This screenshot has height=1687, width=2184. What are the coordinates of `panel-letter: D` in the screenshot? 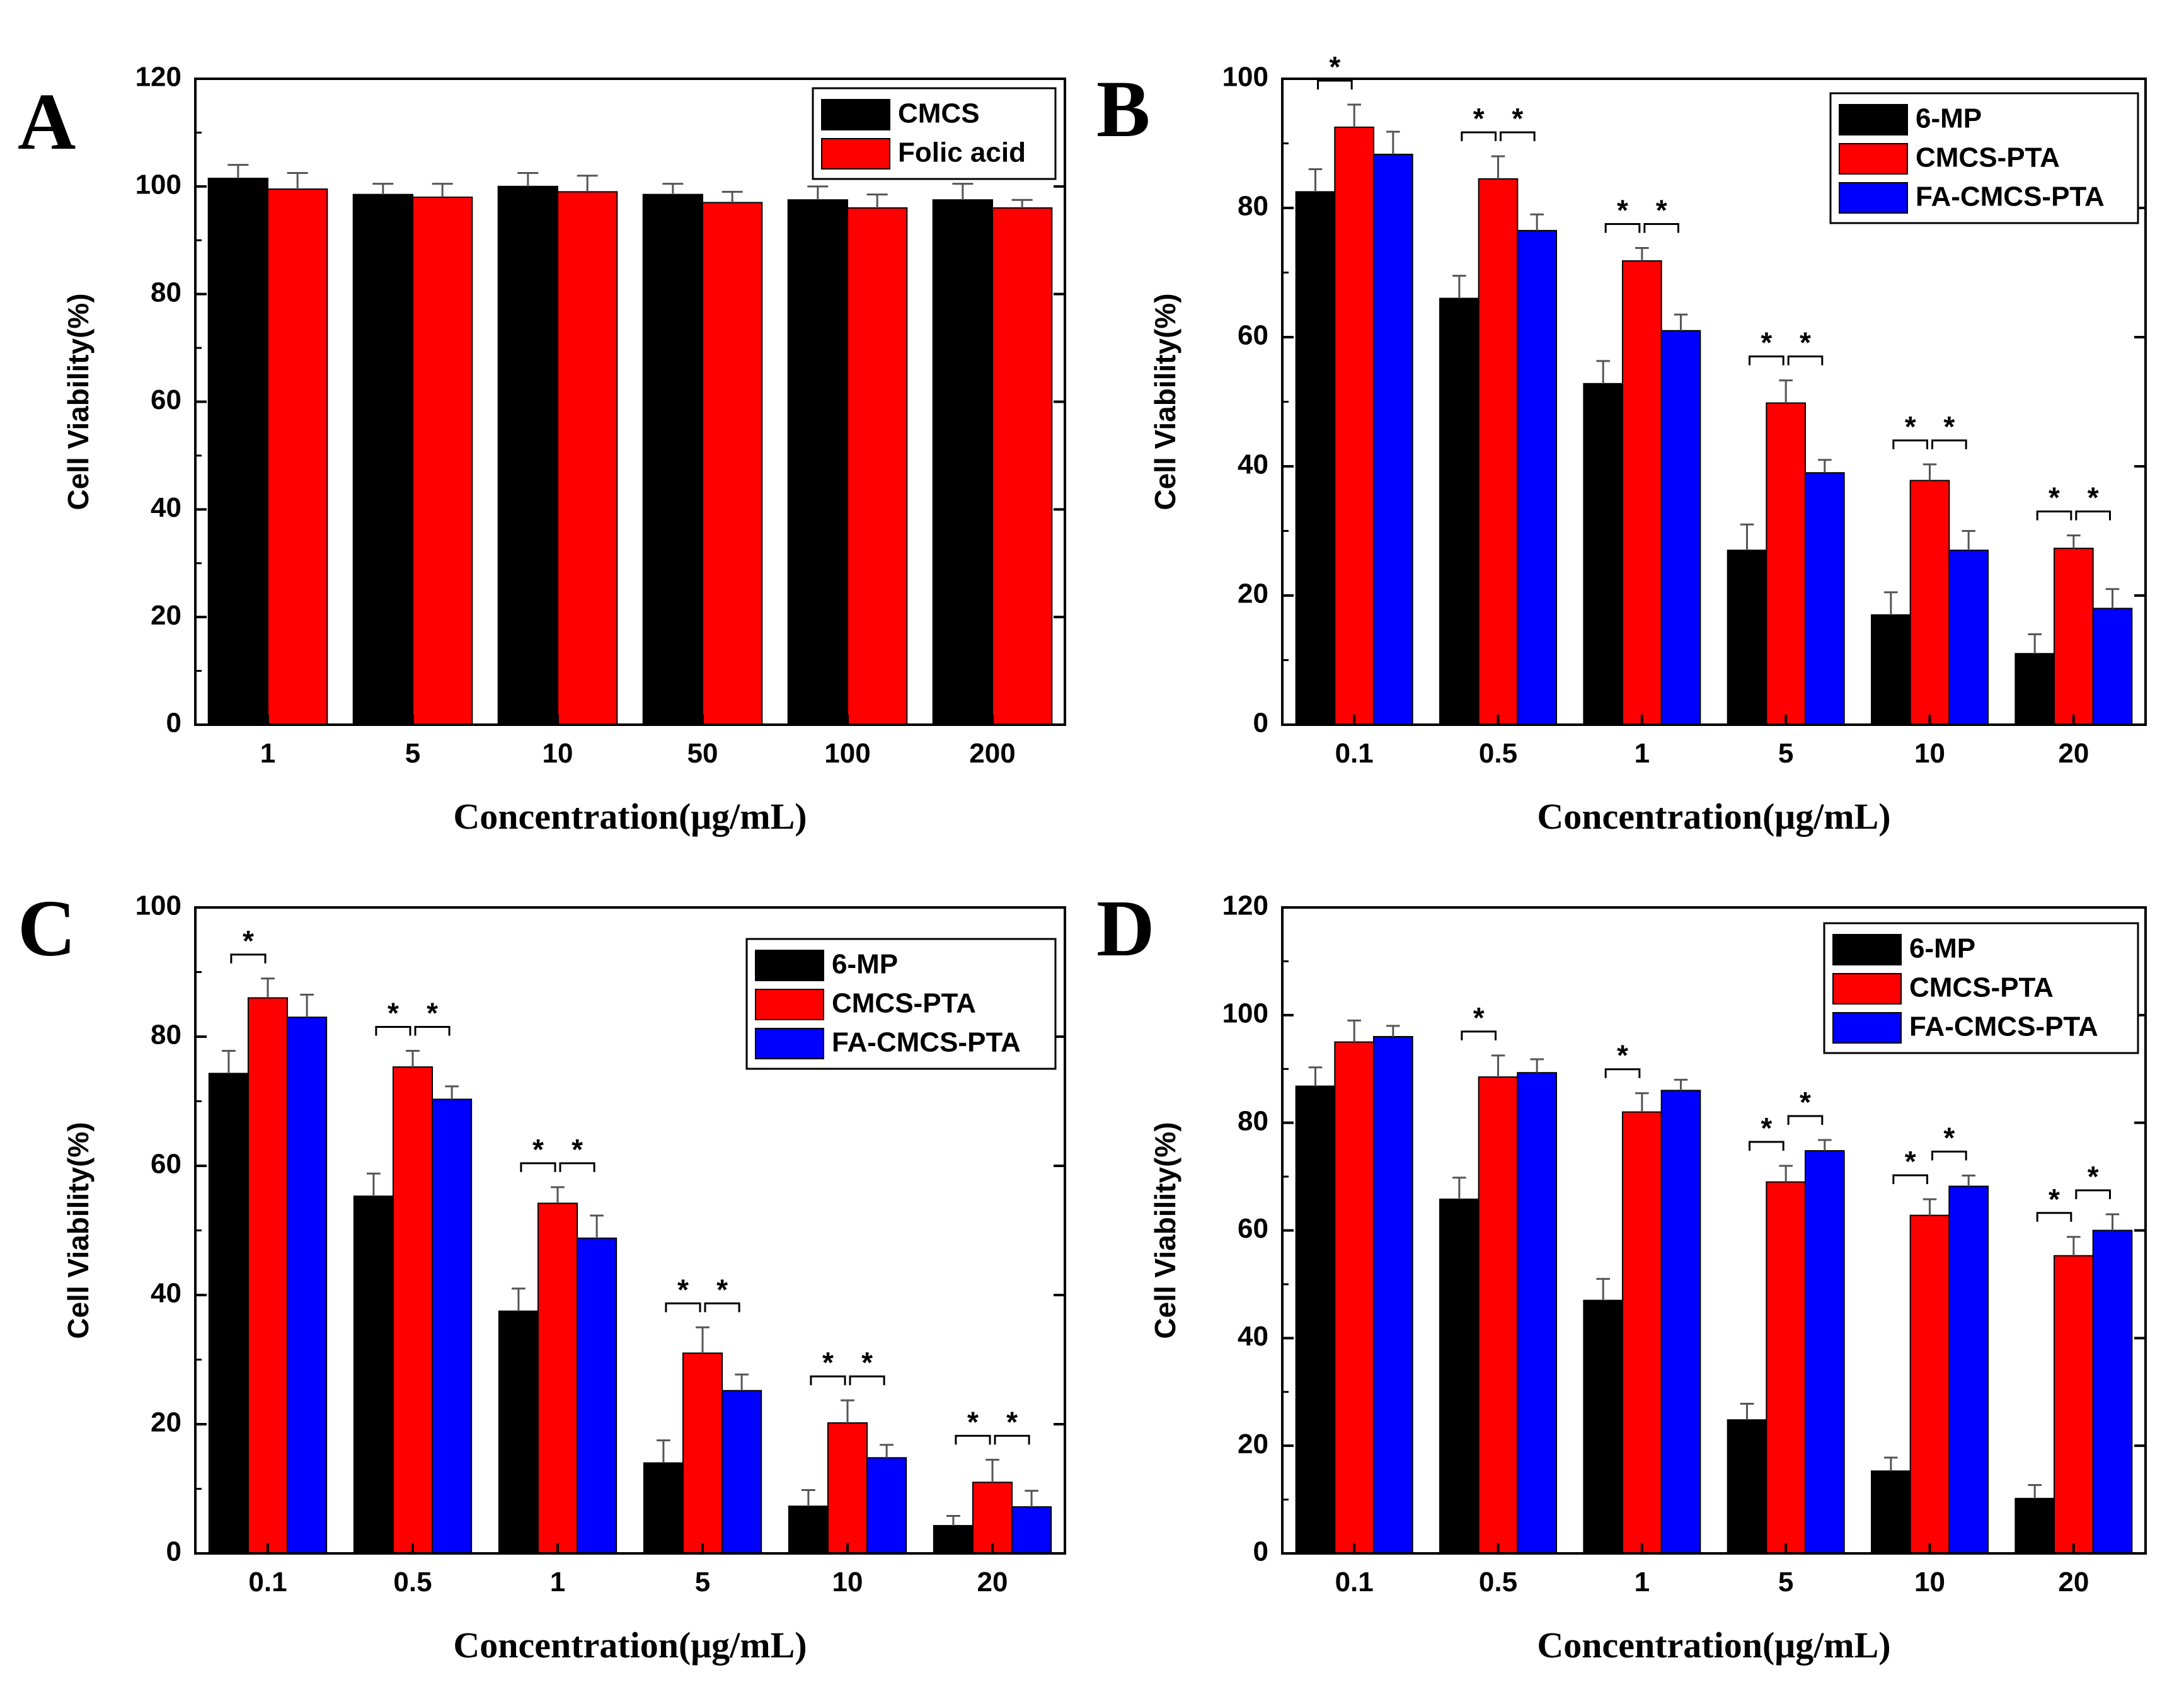 It's located at (1125, 928).